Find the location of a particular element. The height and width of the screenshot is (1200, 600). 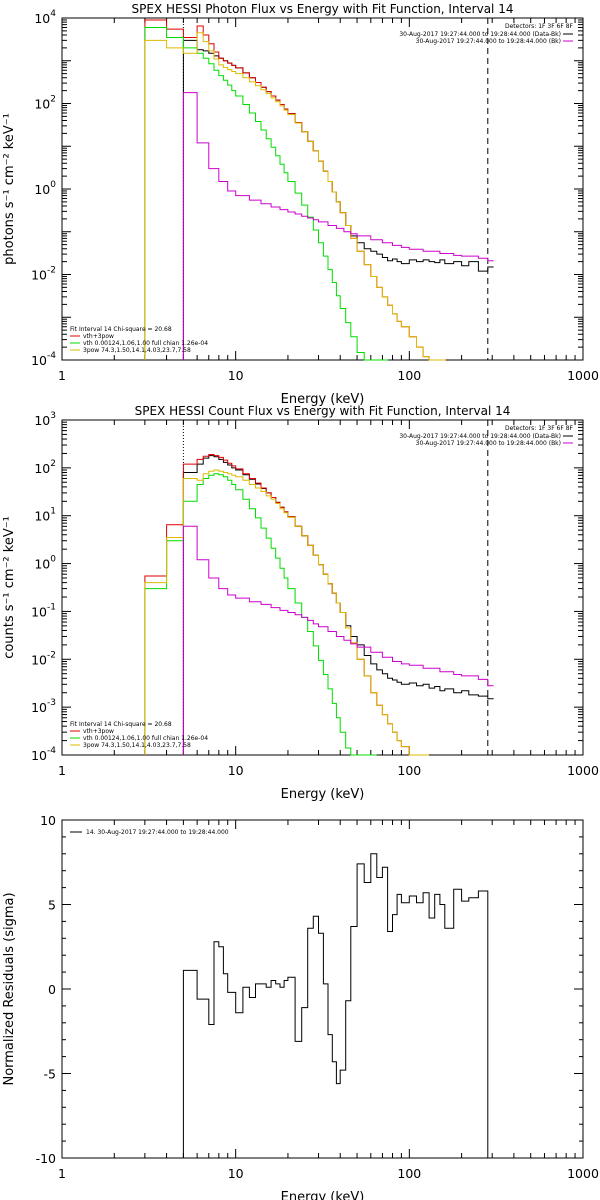

p2-series-bk is located at coordinates (338, 640).